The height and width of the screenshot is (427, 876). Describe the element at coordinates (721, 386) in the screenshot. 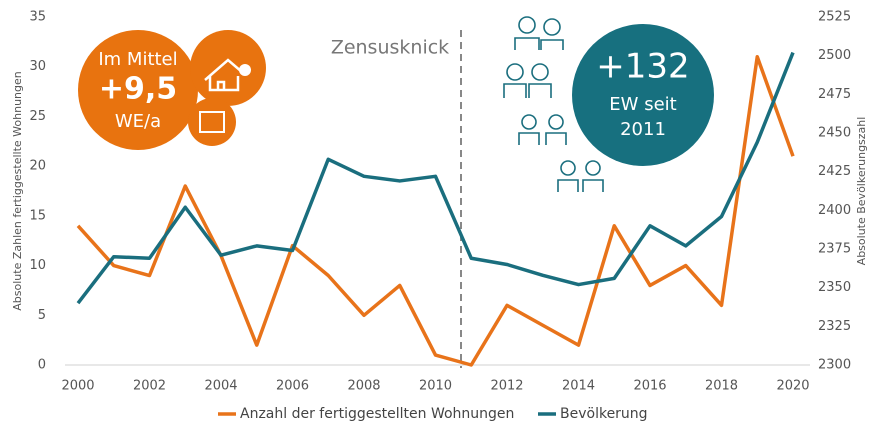

I see `x-tick-label: 2018` at that location.